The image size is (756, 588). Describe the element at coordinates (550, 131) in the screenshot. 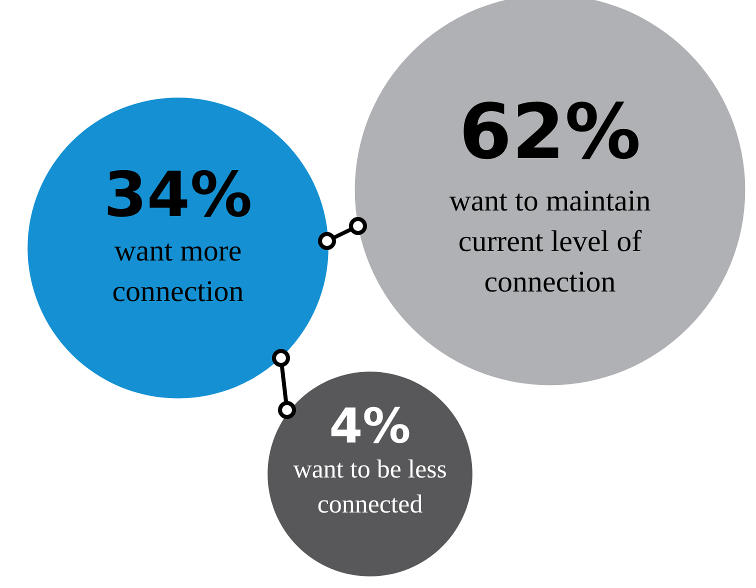

I see `data-label: 62%` at that location.